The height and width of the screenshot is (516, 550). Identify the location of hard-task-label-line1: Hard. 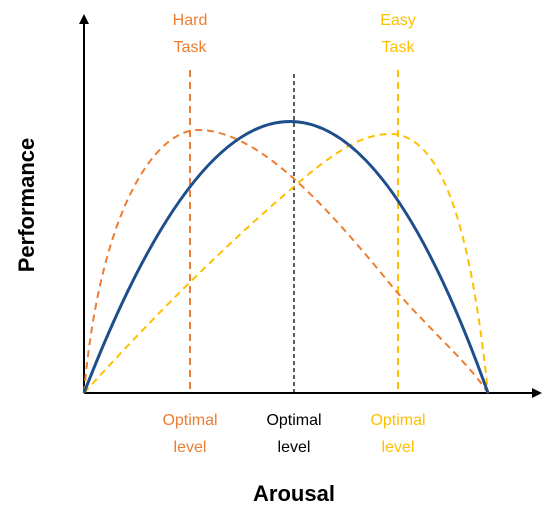
(190, 20).